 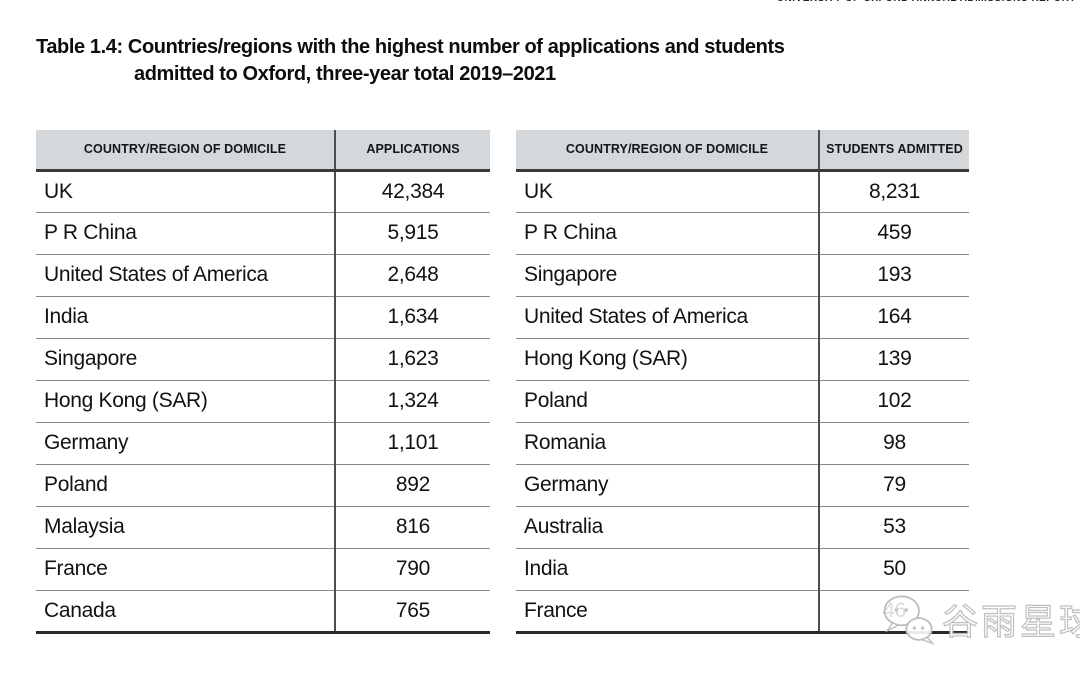 What do you see at coordinates (412, 485) in the screenshot?
I see `value-cell: 892` at bounding box center [412, 485].